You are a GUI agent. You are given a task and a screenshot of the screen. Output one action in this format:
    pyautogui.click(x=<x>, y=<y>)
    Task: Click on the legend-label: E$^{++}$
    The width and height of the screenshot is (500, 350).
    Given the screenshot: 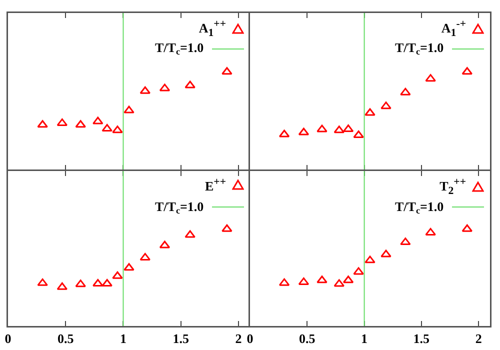 What is the action you would take?
    pyautogui.click(x=215, y=185)
    